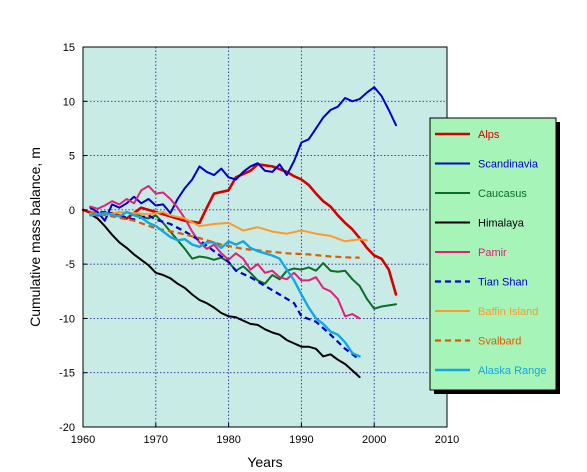 This screenshot has width=587, height=472. What do you see at coordinates (508, 165) in the screenshot?
I see `legend-label: Scandinavia` at bounding box center [508, 165].